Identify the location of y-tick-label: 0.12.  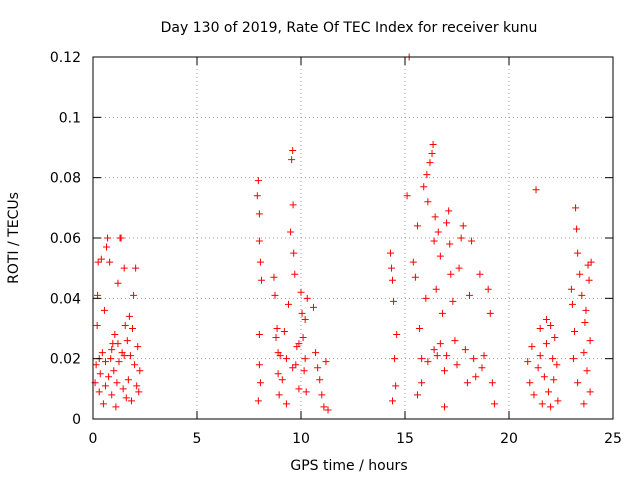
(65, 58).